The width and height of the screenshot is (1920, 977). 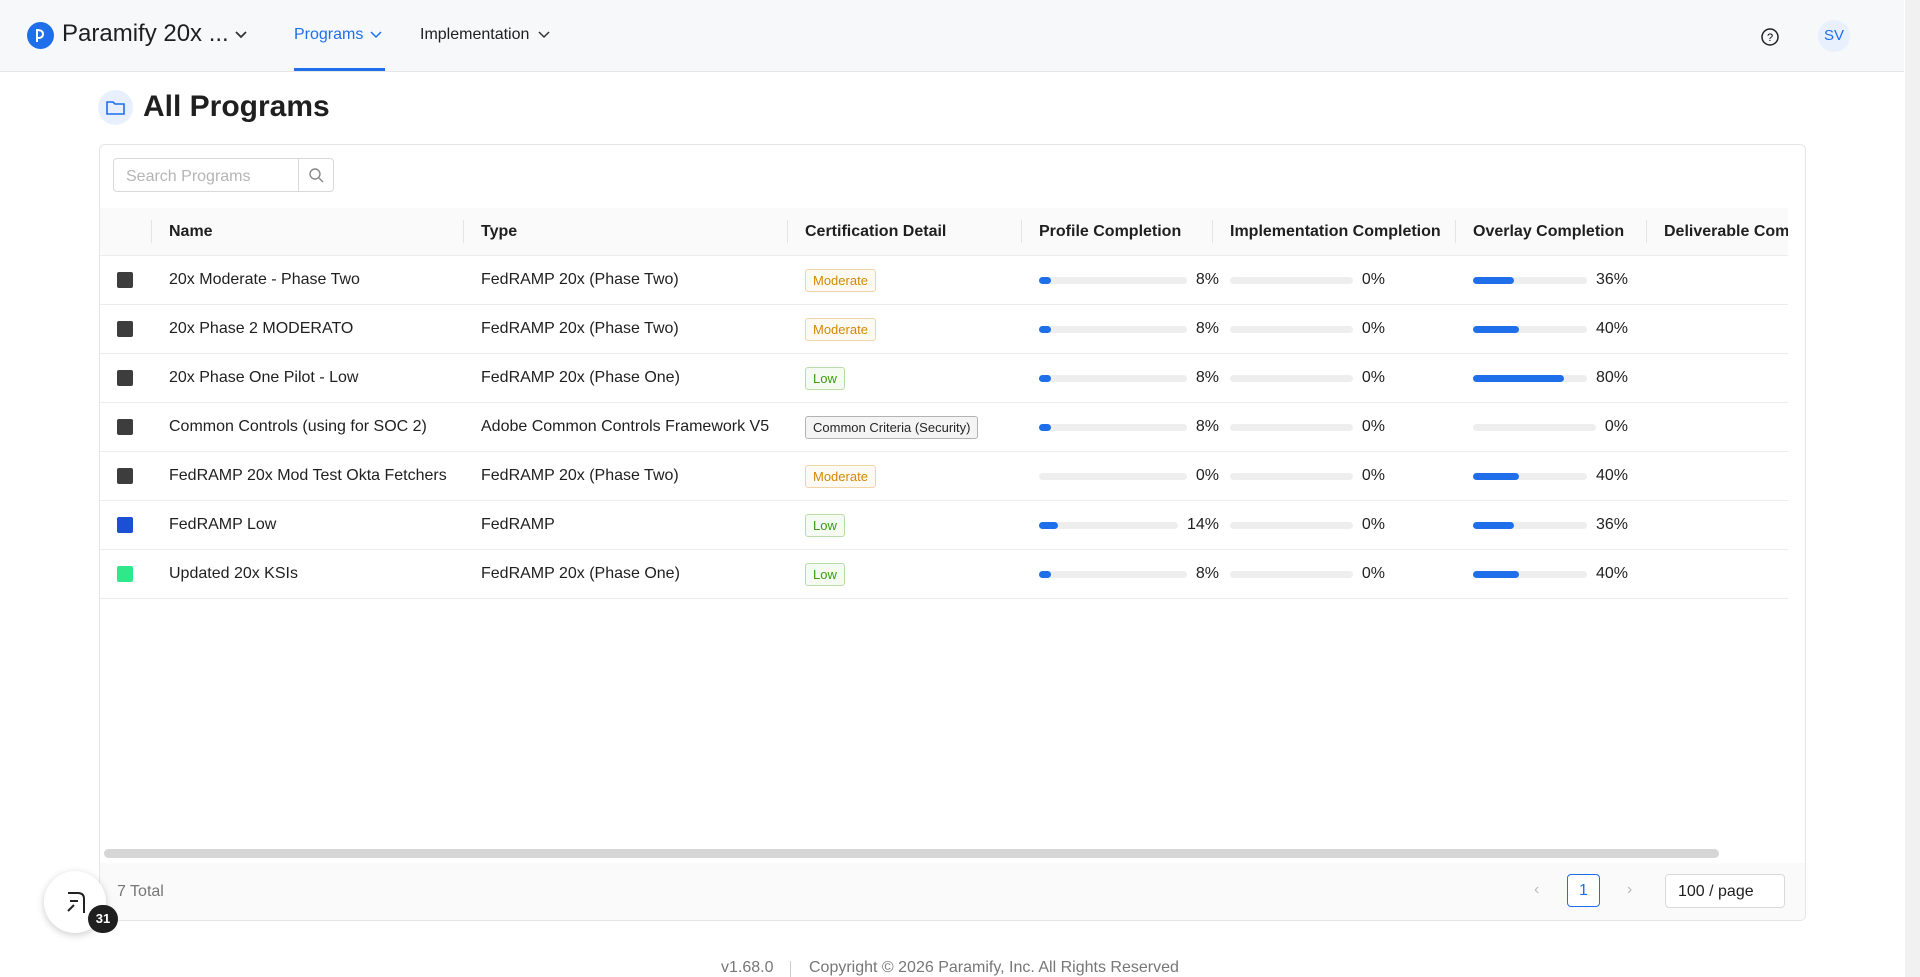 I want to click on cell: FedRAMP, so click(x=634, y=525).